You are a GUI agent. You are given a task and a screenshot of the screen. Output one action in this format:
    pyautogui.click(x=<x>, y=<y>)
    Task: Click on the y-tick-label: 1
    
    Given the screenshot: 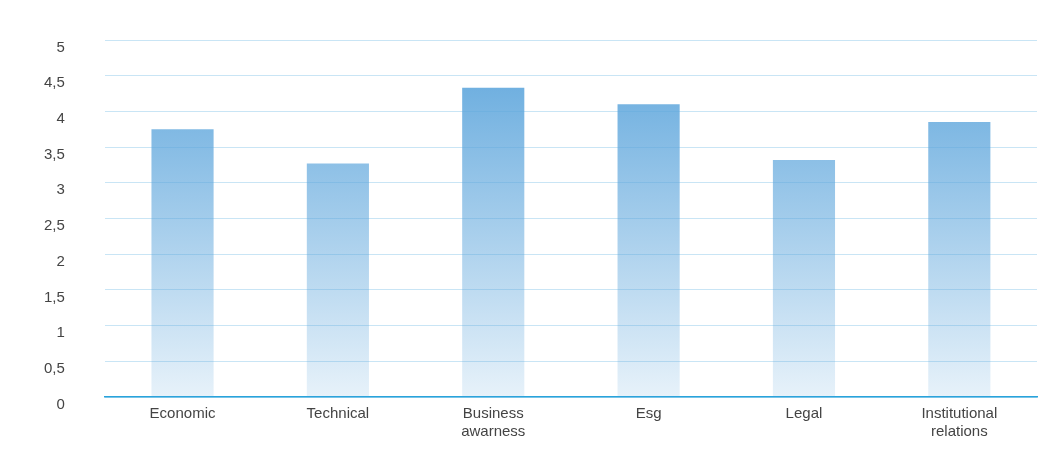 What is the action you would take?
    pyautogui.click(x=60, y=332)
    